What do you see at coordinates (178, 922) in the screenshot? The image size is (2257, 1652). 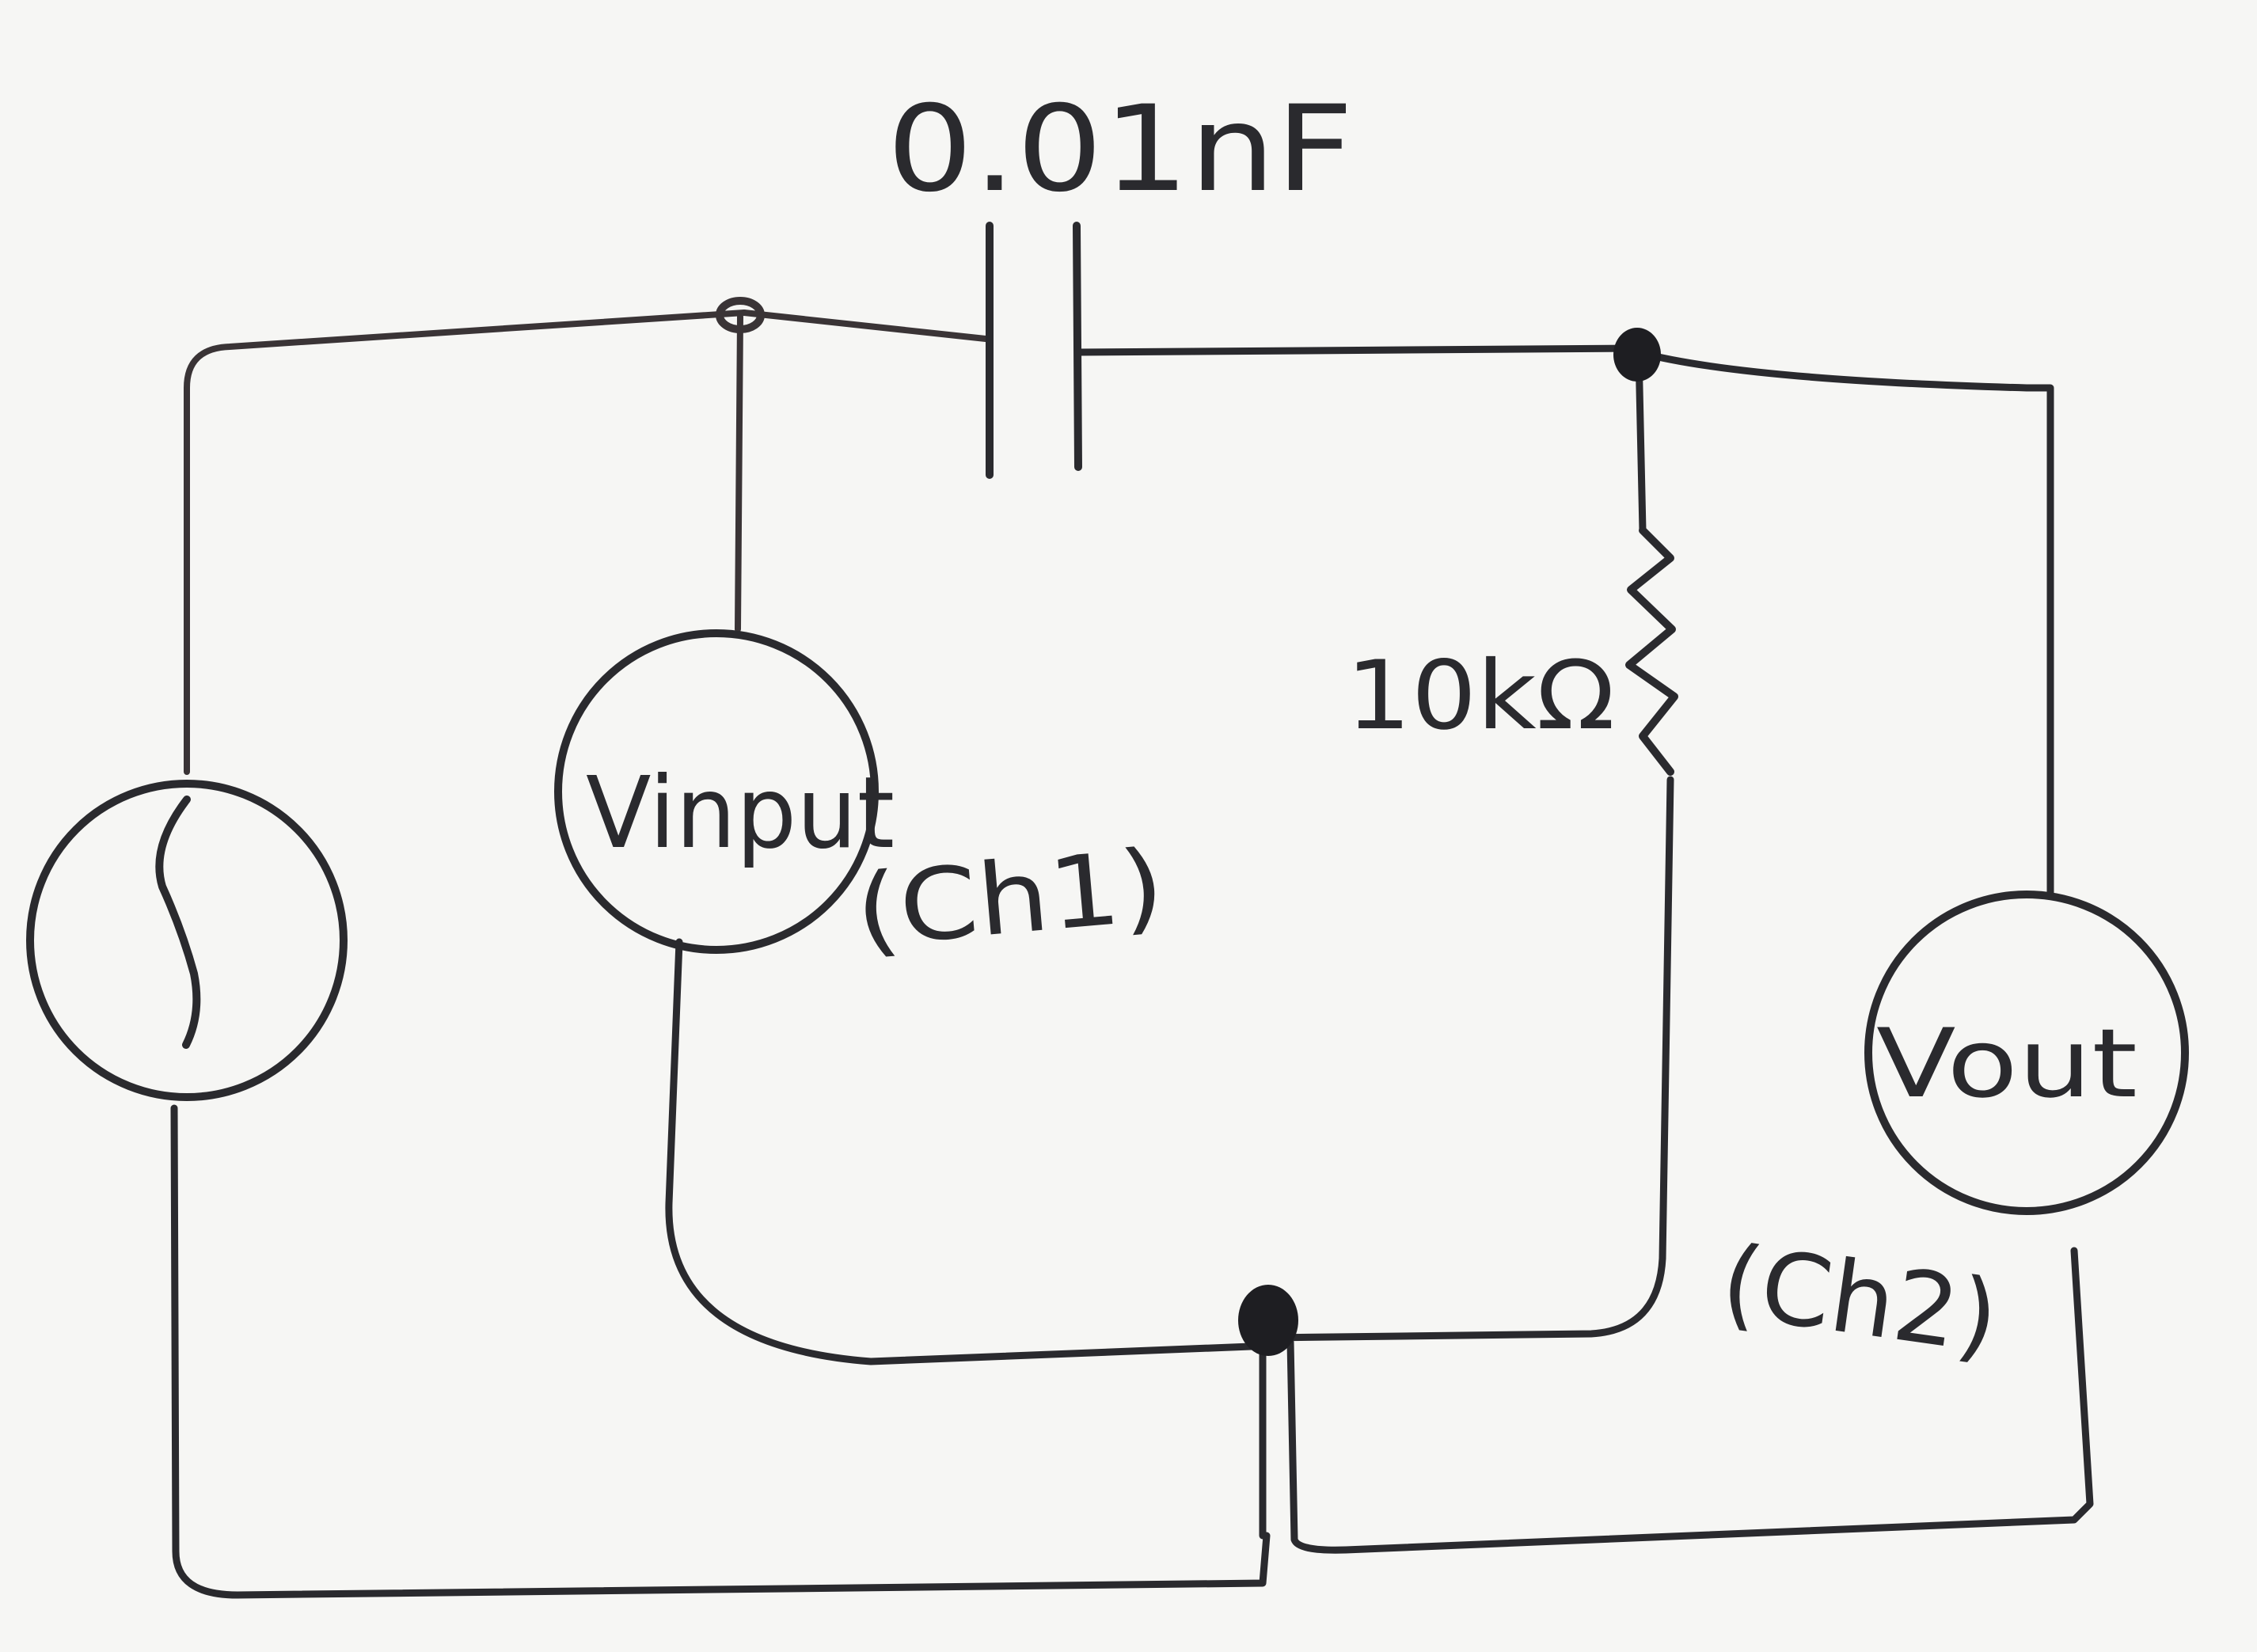 I see `ac-source-wave-icon` at bounding box center [178, 922].